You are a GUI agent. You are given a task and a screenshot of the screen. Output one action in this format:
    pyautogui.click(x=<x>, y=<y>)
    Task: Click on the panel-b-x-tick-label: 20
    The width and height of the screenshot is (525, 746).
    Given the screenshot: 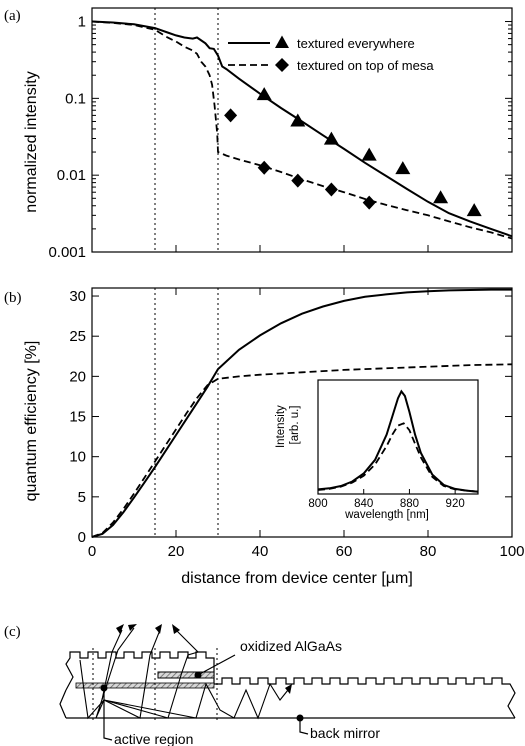 What is the action you would take?
    pyautogui.click(x=176, y=551)
    